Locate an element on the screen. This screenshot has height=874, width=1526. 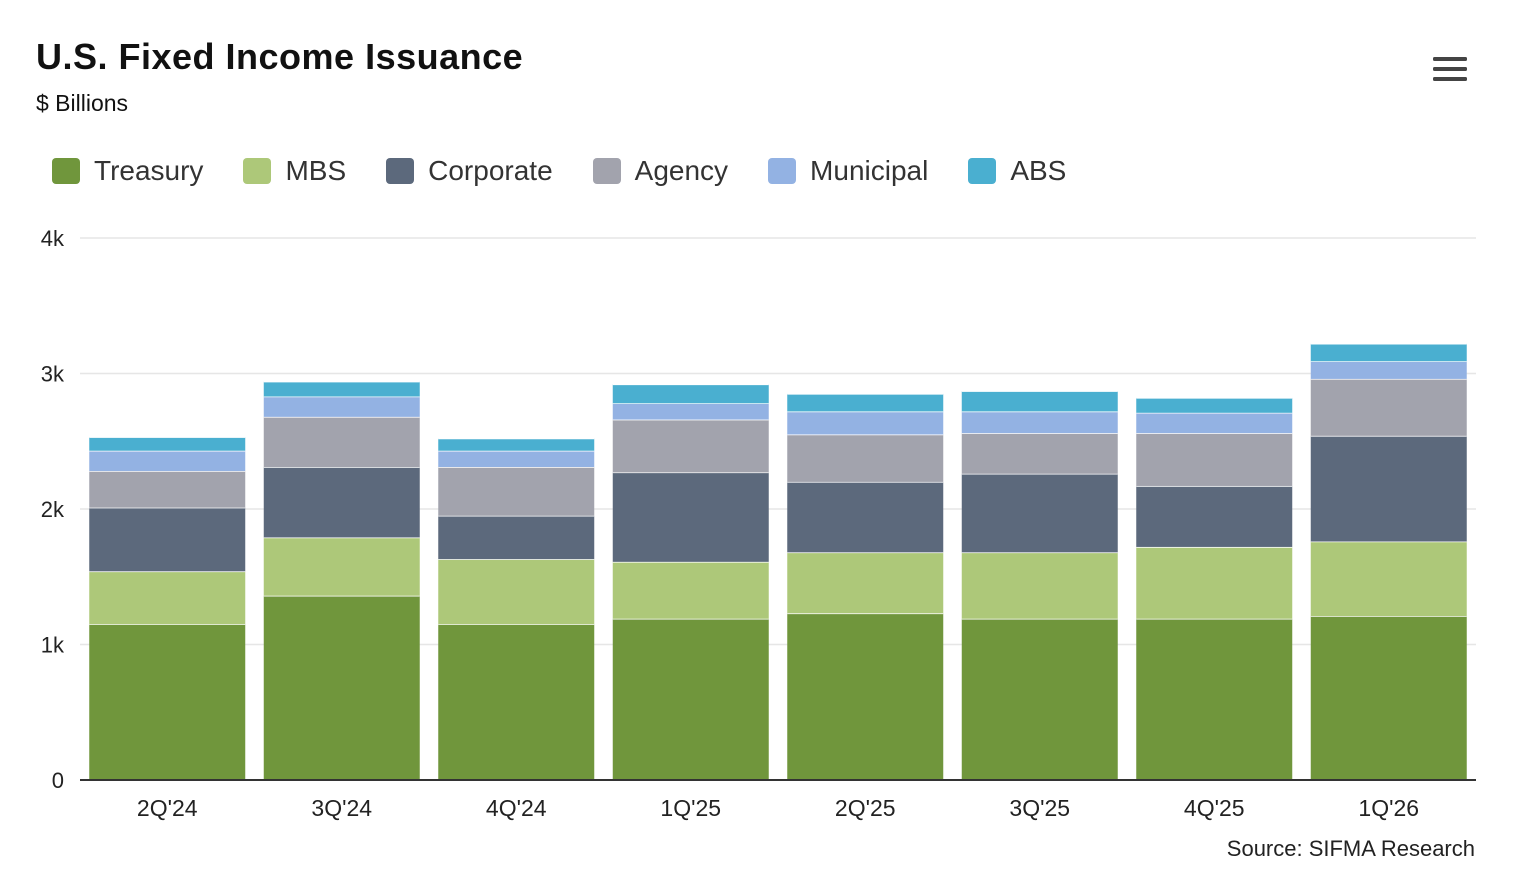
x-tick-label: 4Q'25 is located at coordinates (1214, 808).